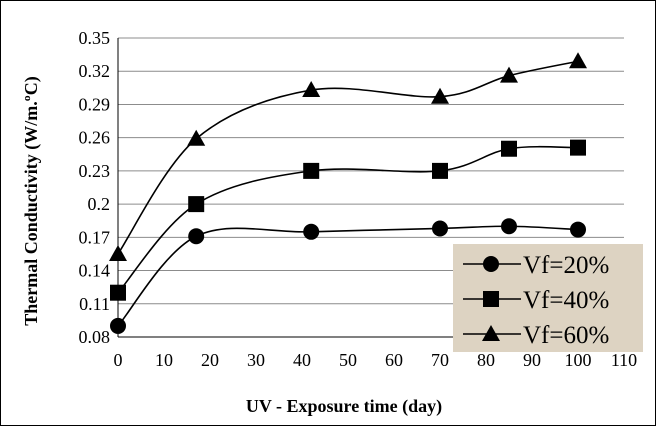 This screenshot has height=427, width=656. What do you see at coordinates (95, 337) in the screenshot?
I see `y-tick-label: 0.08` at bounding box center [95, 337].